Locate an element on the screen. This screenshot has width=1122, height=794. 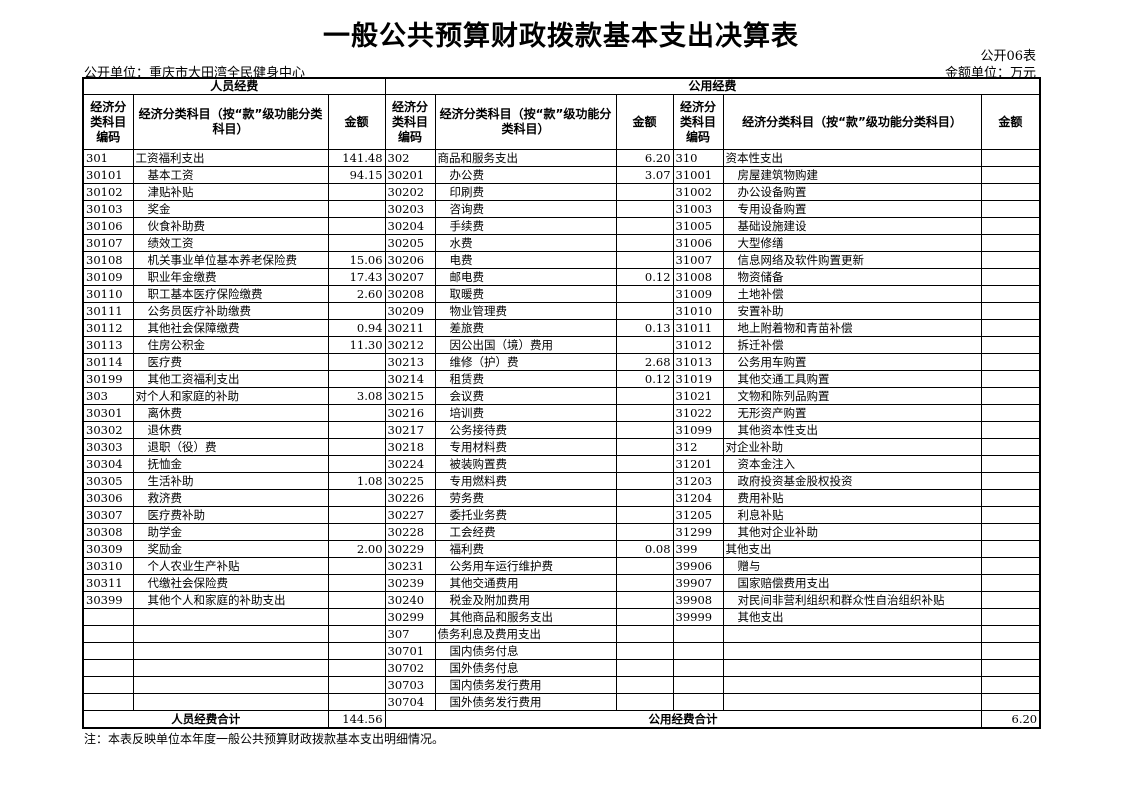
cell-amount: 0.13 is located at coordinates (644, 328).